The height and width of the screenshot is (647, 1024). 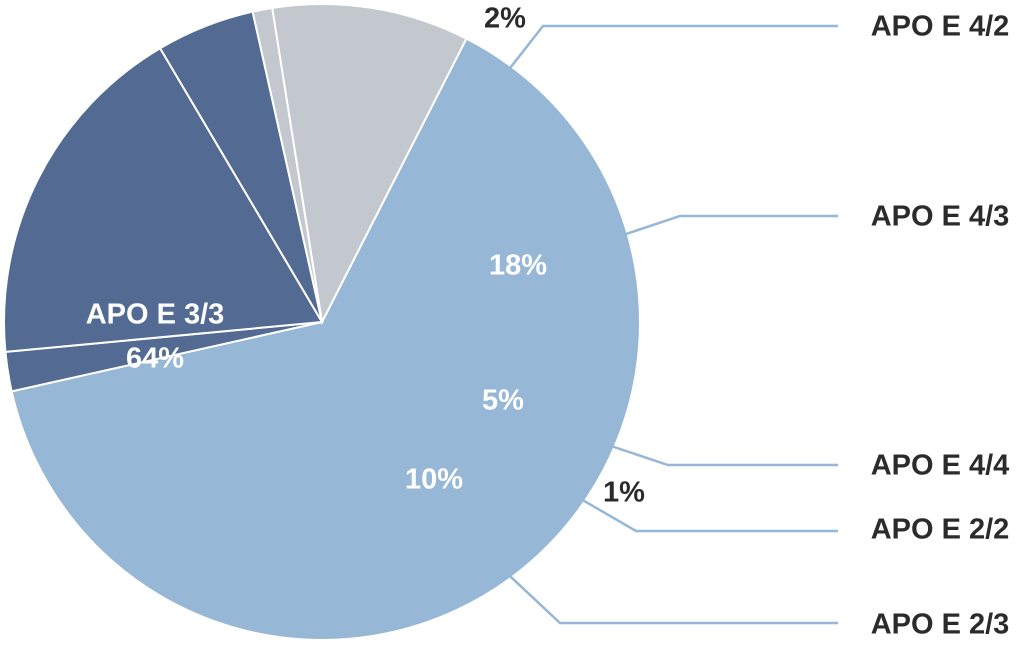 I want to click on slice-value-apo-e-4-2: 2%, so click(x=505, y=19).